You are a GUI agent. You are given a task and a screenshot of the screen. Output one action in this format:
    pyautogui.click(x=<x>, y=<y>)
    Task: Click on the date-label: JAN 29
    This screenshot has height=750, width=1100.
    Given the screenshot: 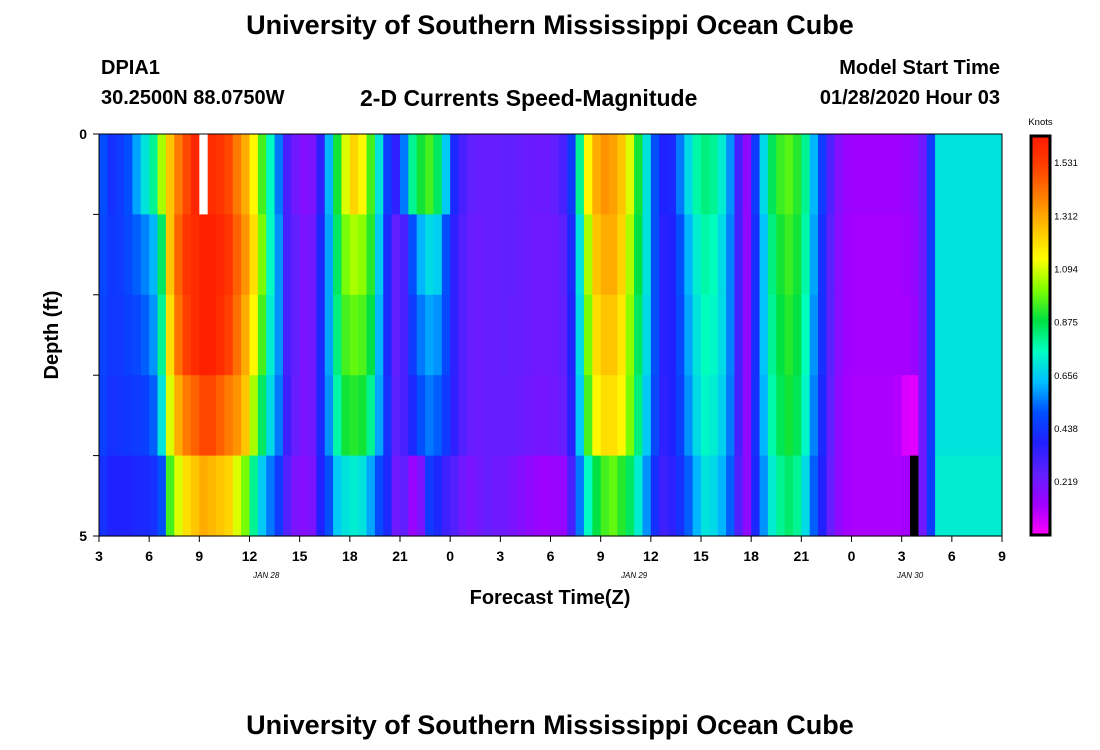 What is the action you would take?
    pyautogui.click(x=634, y=575)
    